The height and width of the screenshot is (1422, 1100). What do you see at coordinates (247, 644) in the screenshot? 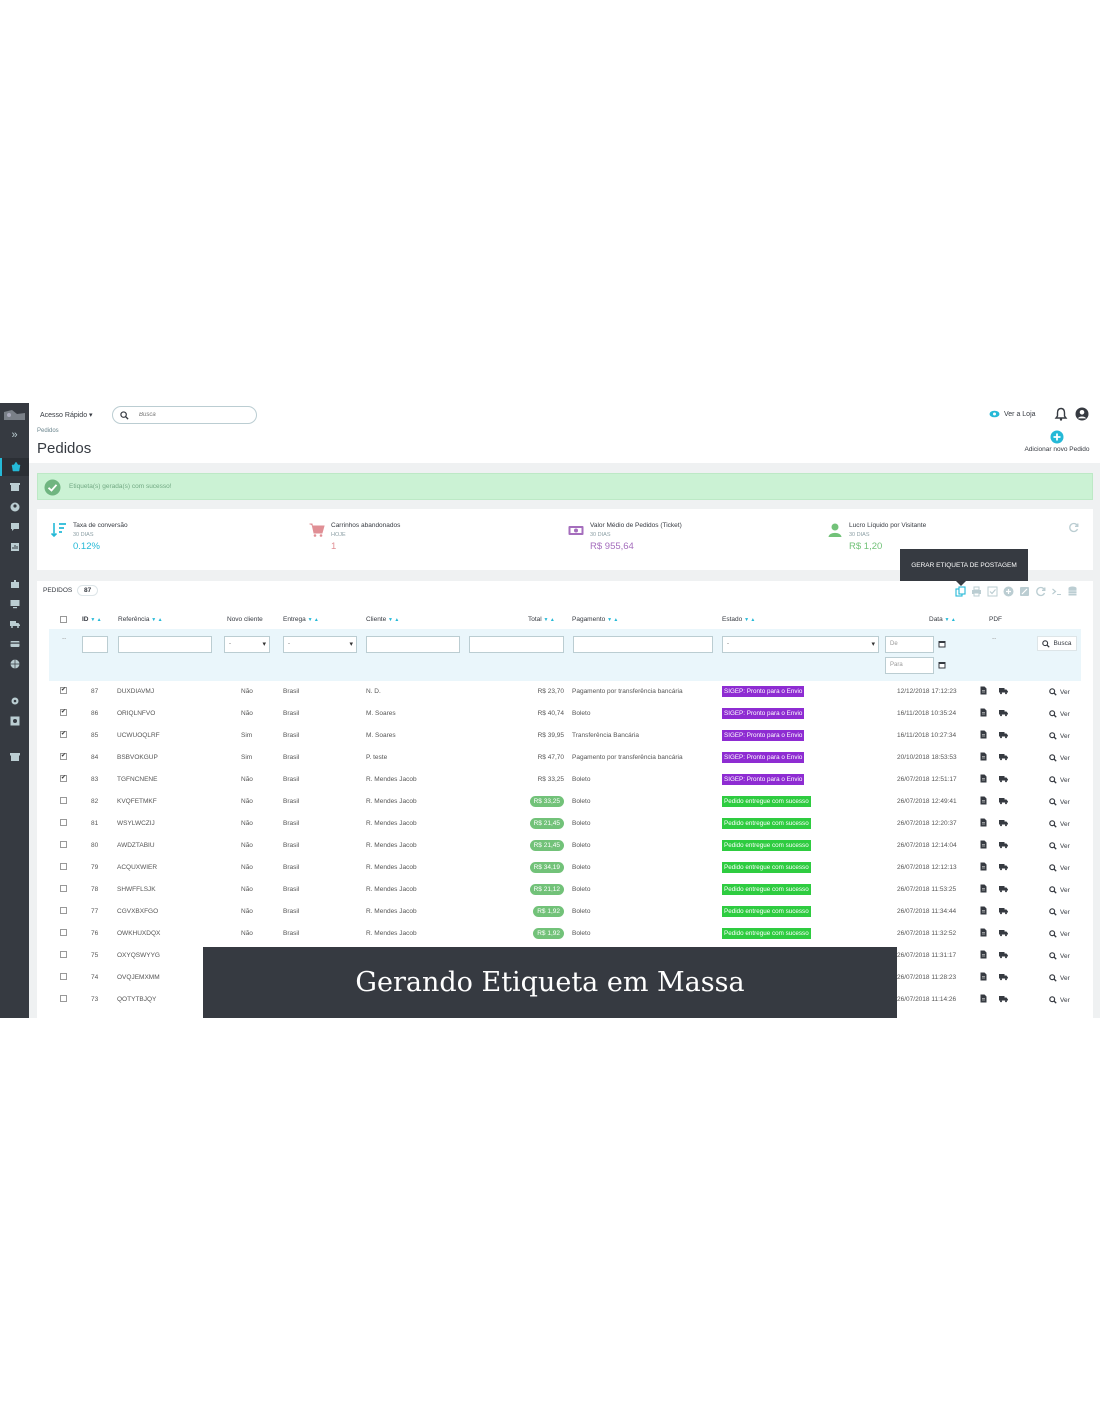
I see `filter-new-client-select: -` at bounding box center [247, 644].